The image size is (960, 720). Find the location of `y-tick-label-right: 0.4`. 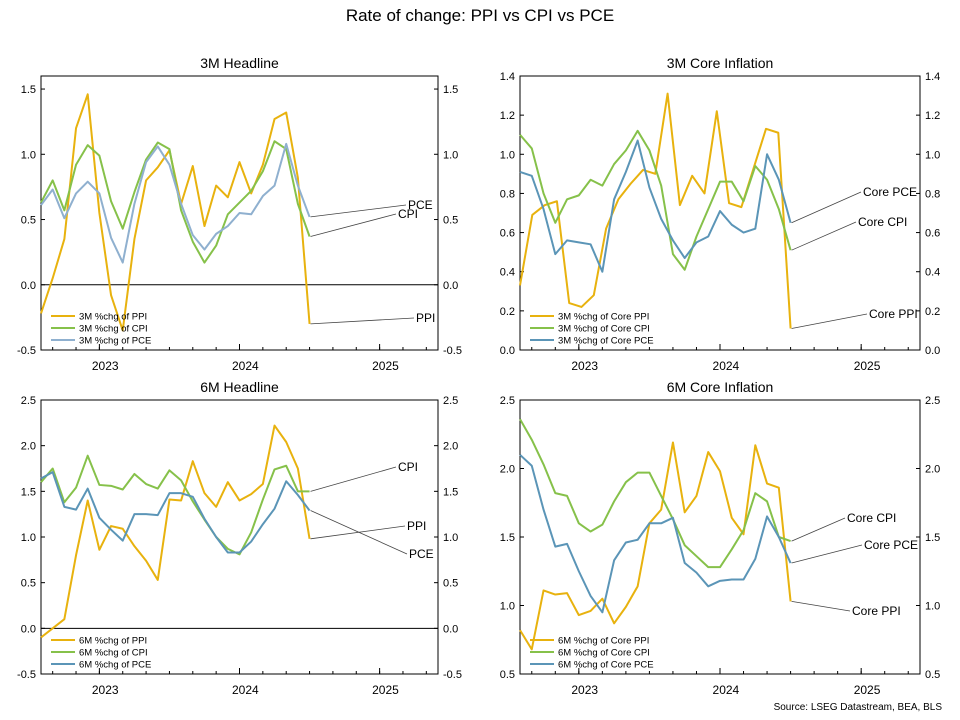

y-tick-label-right: 0.4 is located at coordinates (932, 273).